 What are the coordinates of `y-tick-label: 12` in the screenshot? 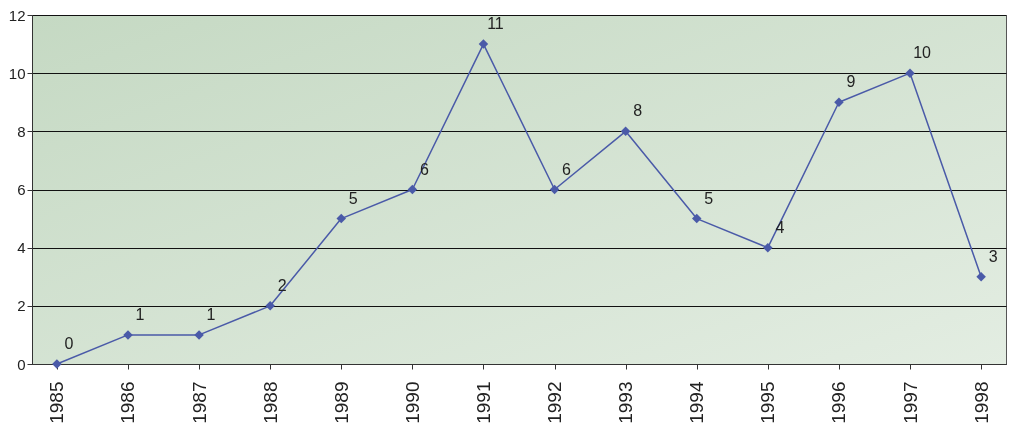 It's located at (17, 15).